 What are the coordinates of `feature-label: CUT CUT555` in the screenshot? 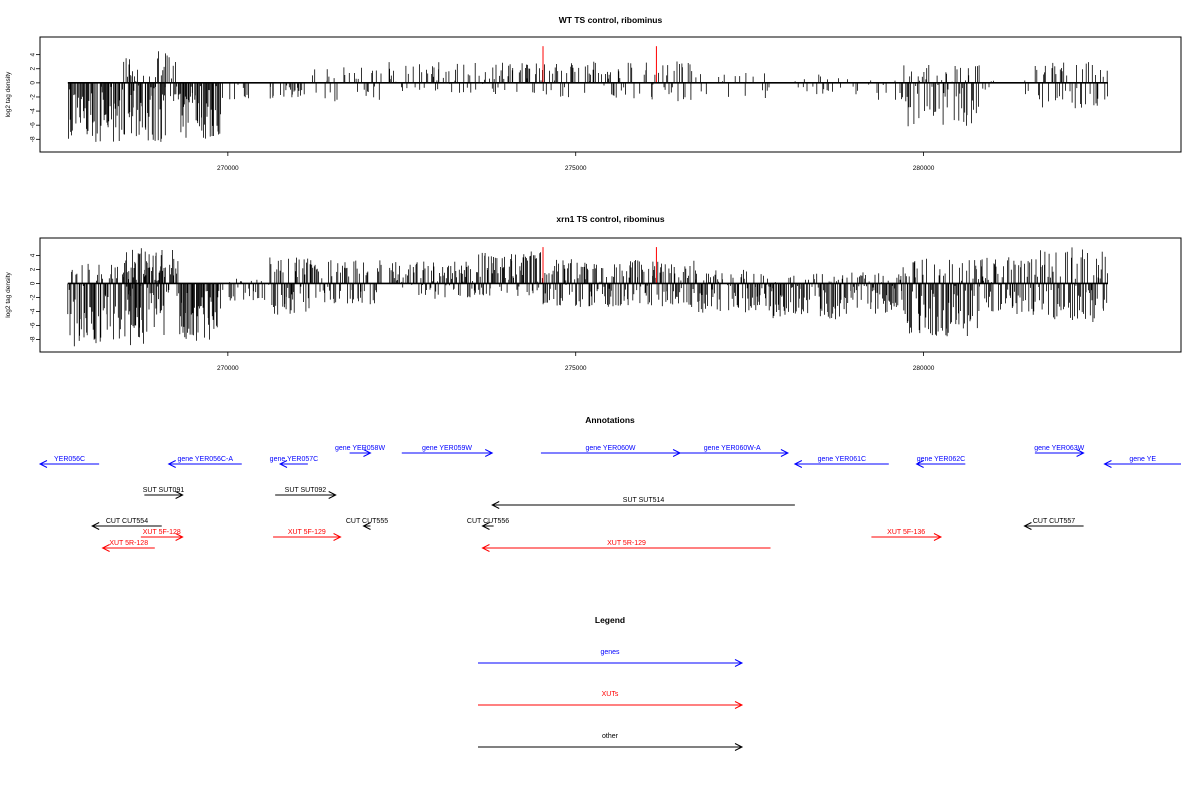 It's located at (367, 521).